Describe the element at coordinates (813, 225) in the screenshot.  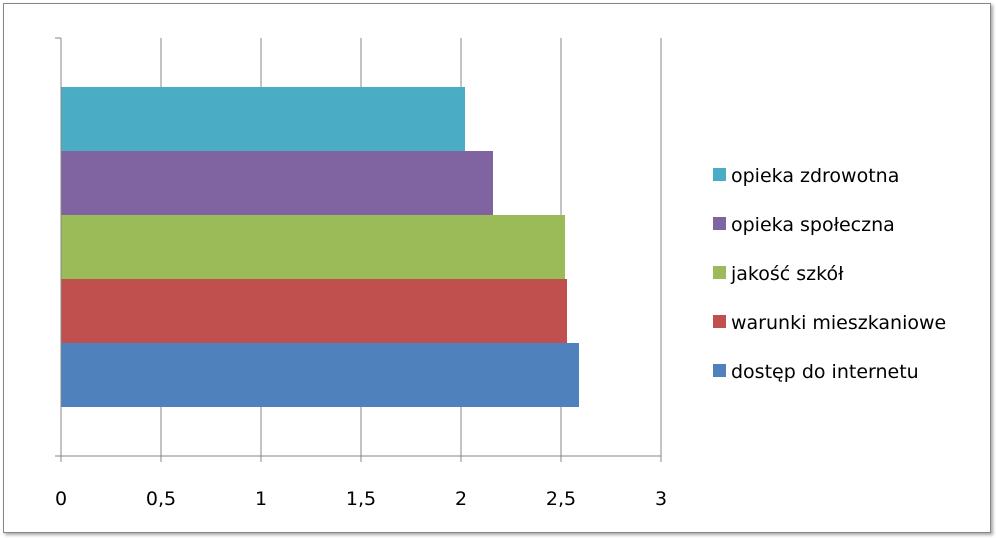
I see `legend-label: opieka społeczna` at that location.